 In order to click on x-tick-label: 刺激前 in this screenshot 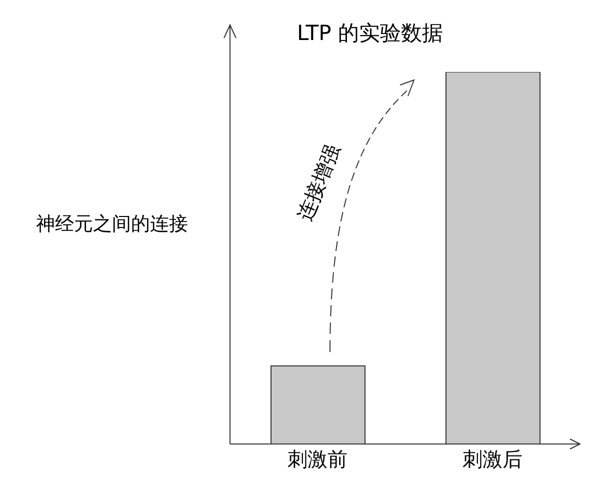, I will do `click(318, 459)`.